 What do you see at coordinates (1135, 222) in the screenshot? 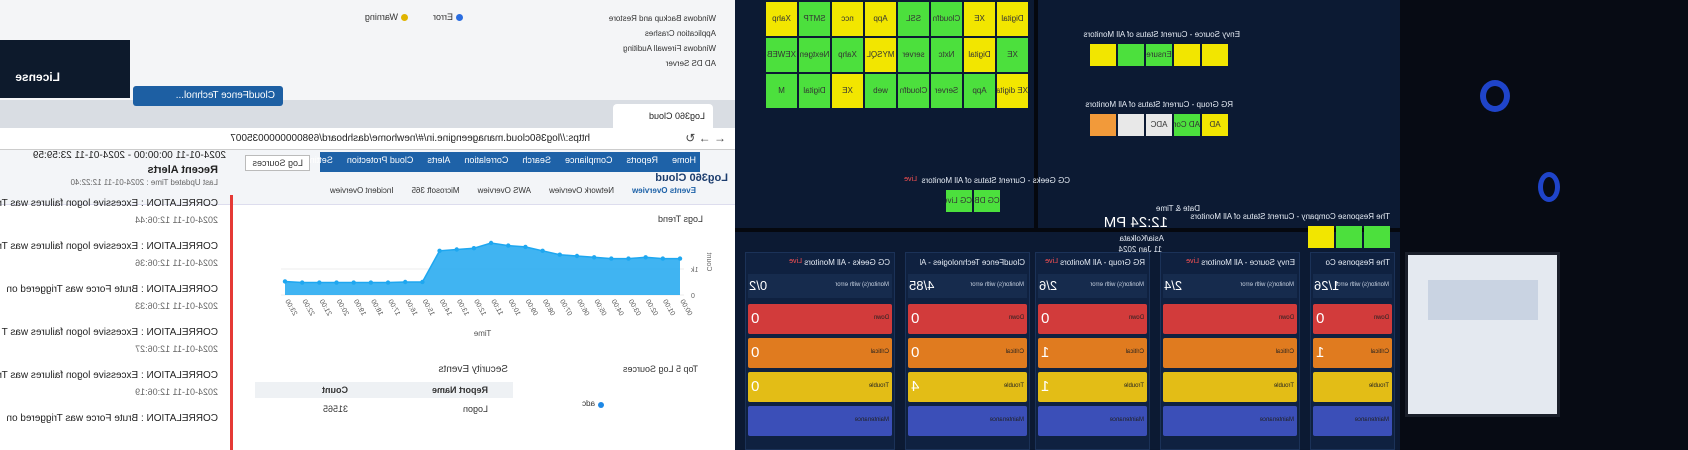
I see `clock-time: 12:24 PM` at bounding box center [1135, 222].